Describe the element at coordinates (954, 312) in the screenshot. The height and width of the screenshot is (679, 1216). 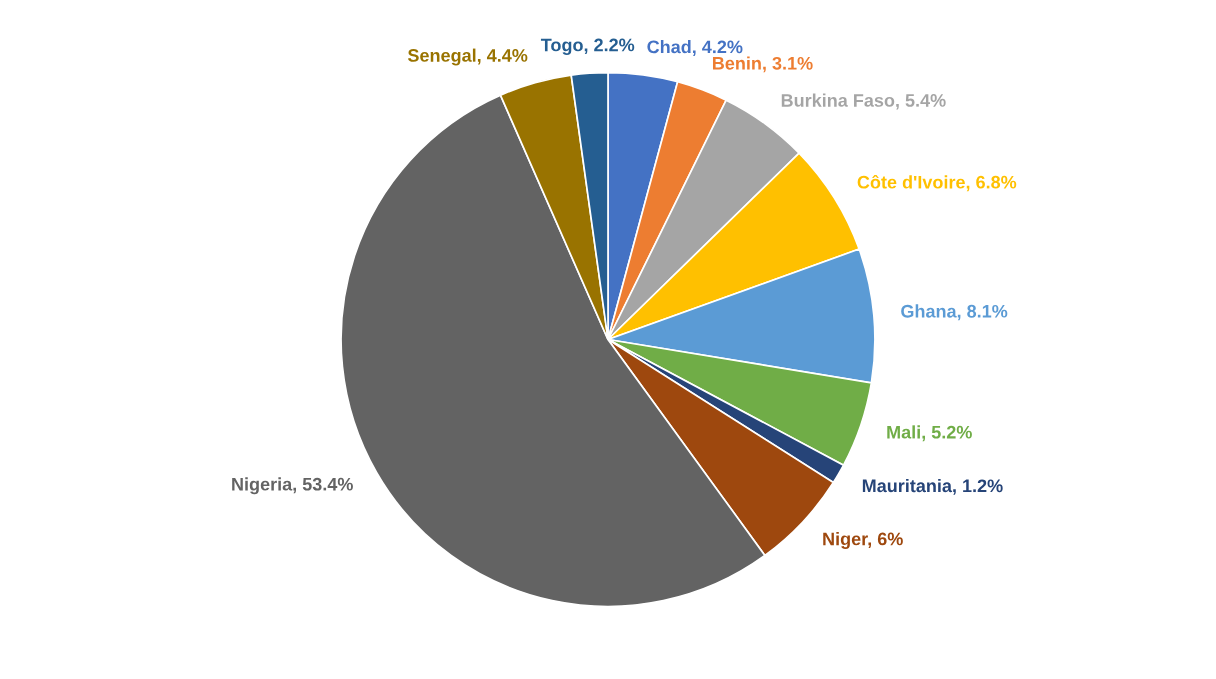
I see `slice-label: Ghana, 8.1%` at that location.